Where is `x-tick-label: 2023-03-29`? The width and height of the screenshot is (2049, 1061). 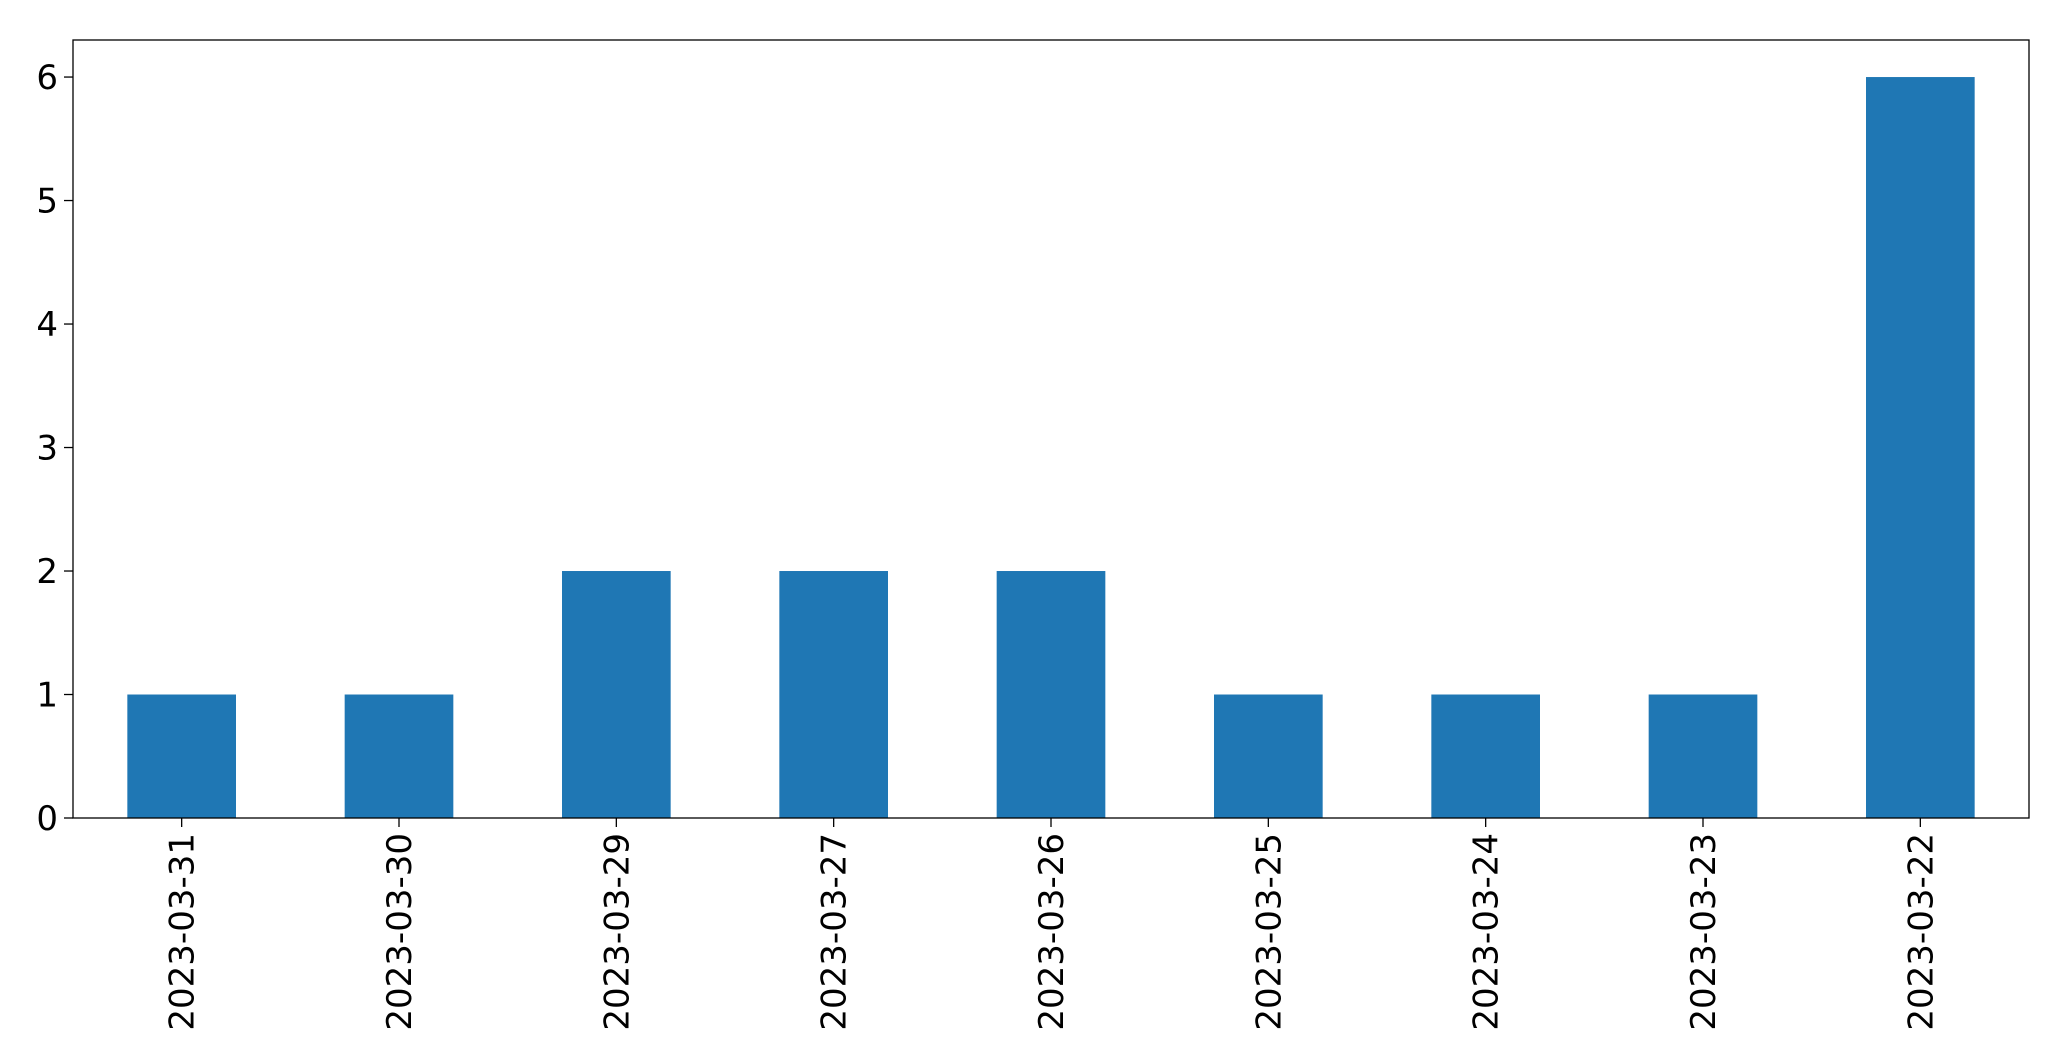
x-tick-label: 2023-03-29 is located at coordinates (617, 932).